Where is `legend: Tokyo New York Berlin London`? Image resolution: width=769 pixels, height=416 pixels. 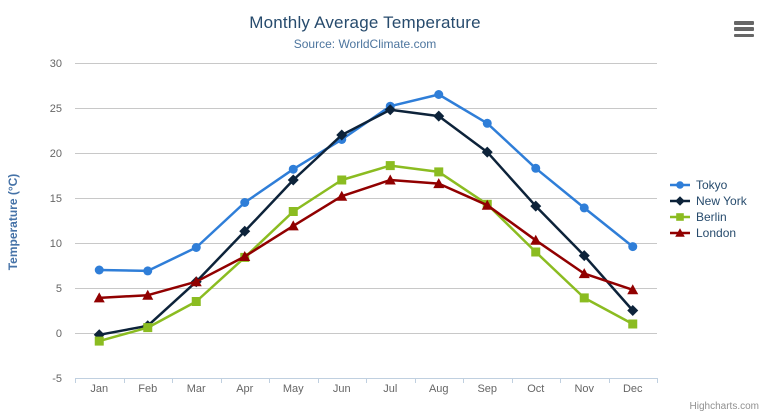
legend: Tokyo New York Berlin London is located at coordinates (708, 209).